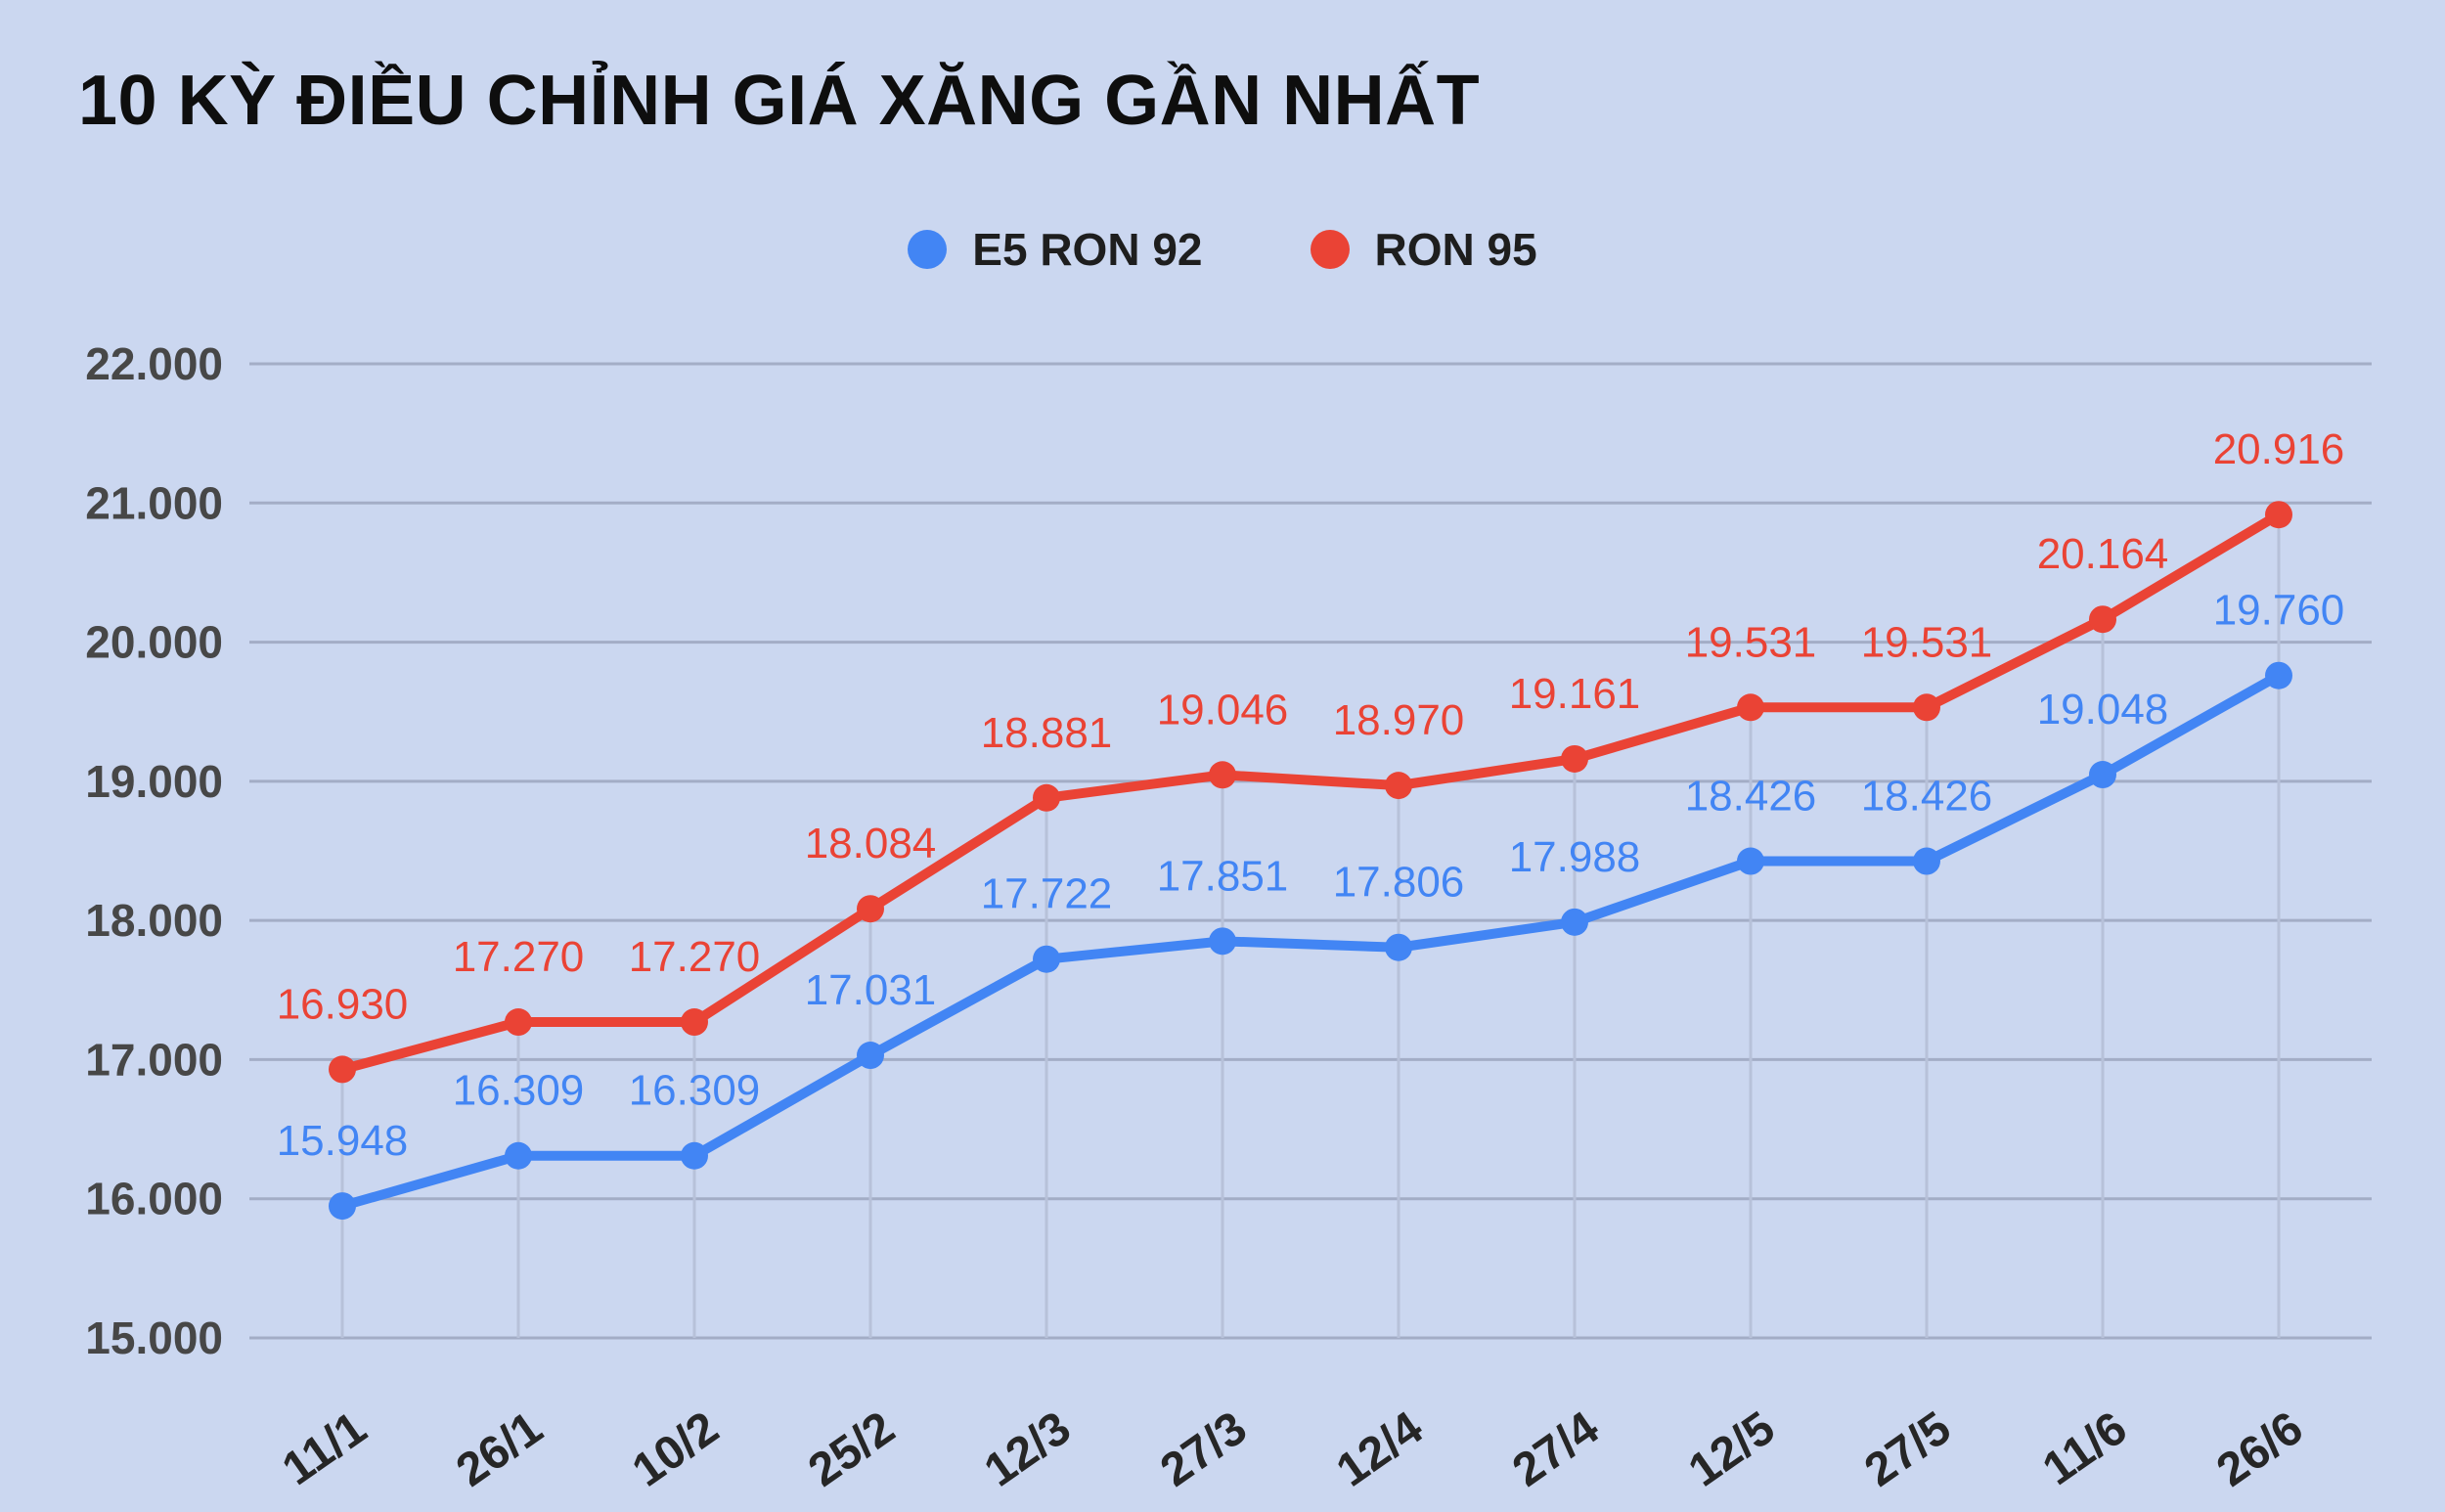  Describe the element at coordinates (1379, 1449) in the screenshot. I see `x-tick-label: 12/4` at that location.